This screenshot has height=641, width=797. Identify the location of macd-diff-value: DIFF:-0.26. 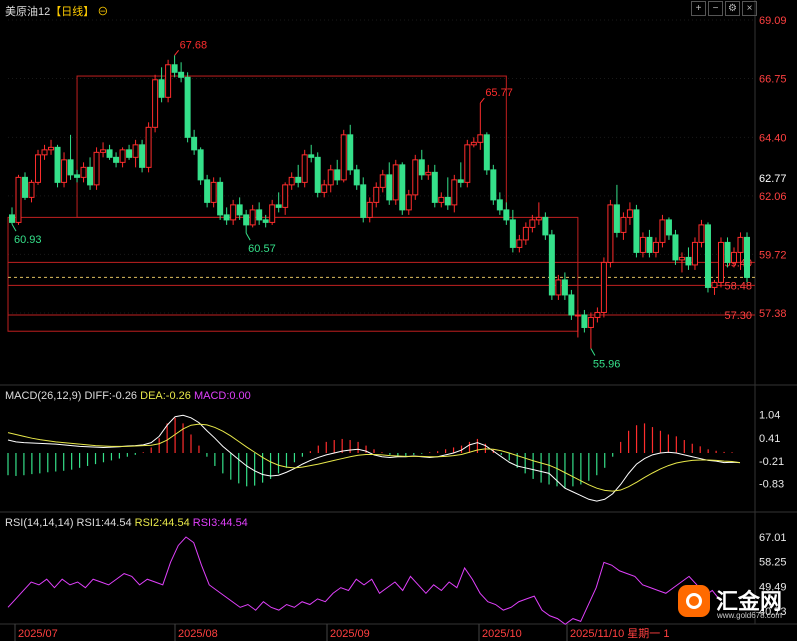
(111, 396).